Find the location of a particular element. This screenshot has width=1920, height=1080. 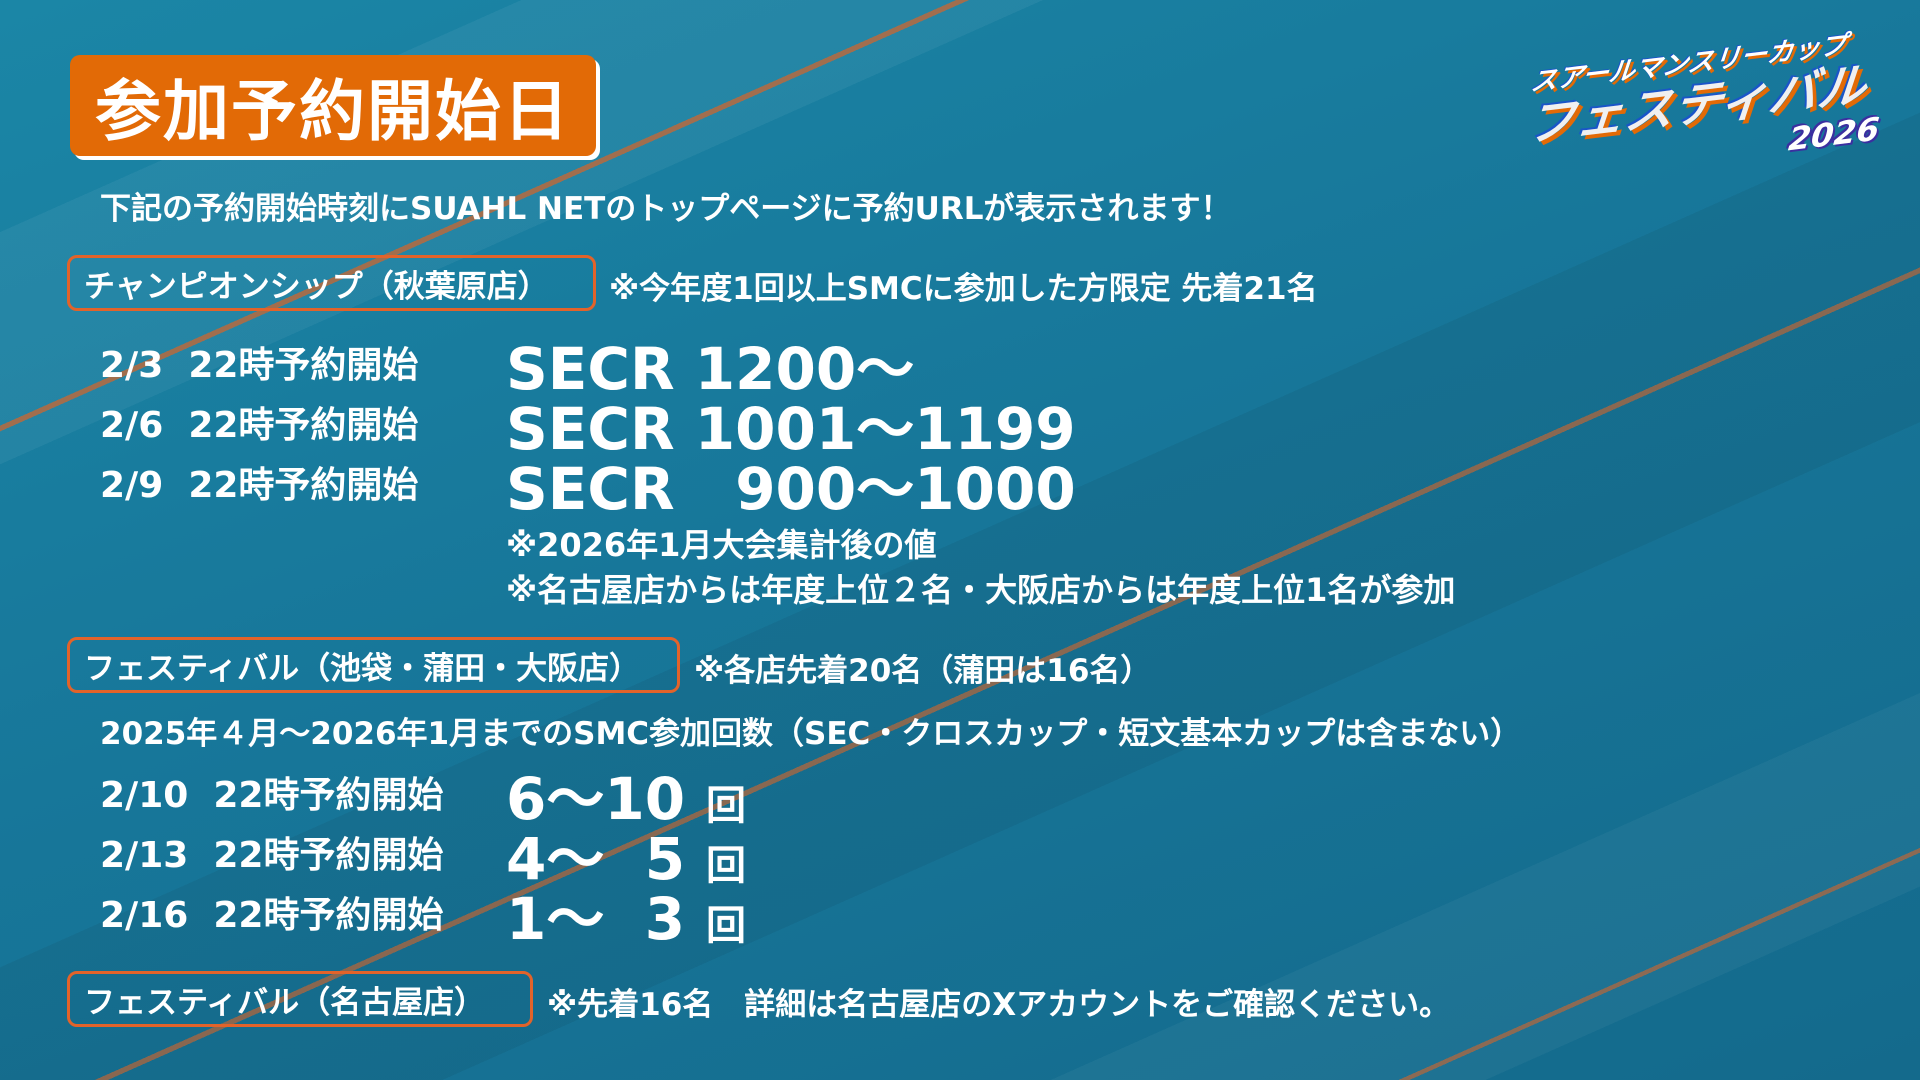

schedule-value: SECR 900～1000 is located at coordinates (791, 489).